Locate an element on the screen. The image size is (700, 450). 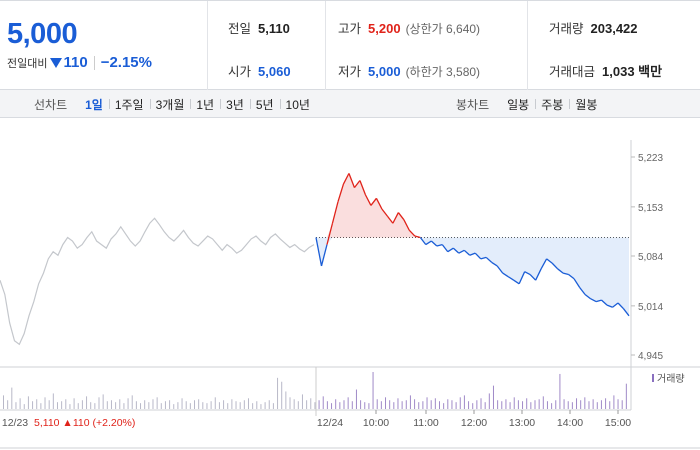
tab-monthly: 월봉 is located at coordinates (586, 104).